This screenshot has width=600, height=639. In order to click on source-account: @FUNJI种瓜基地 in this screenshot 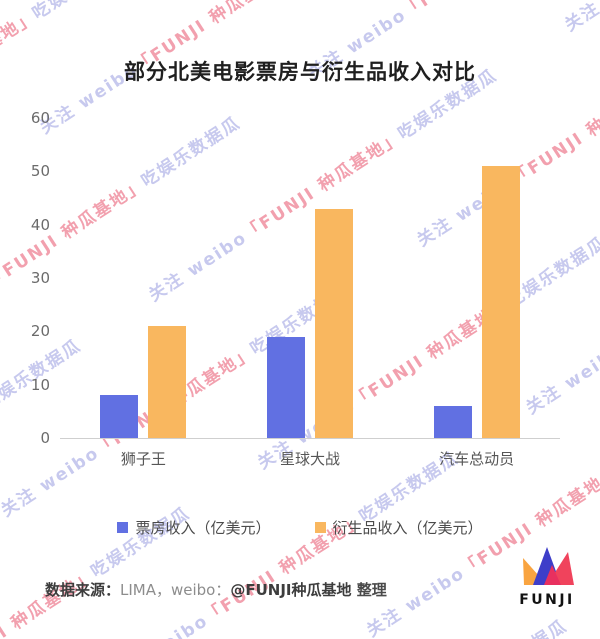, I will do `click(291, 590)`.